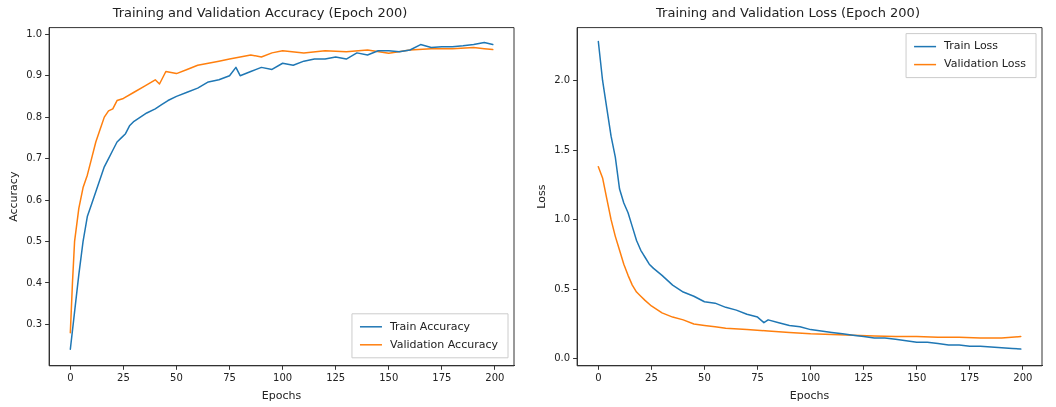  Describe the element at coordinates (14, 196) in the screenshot. I see `y-axis-title: Accuracy` at that location.